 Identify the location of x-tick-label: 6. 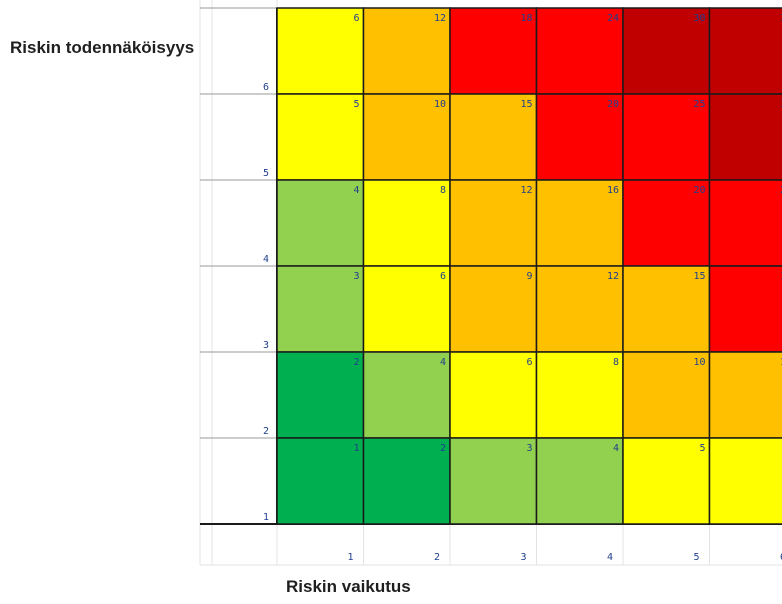
(781, 557).